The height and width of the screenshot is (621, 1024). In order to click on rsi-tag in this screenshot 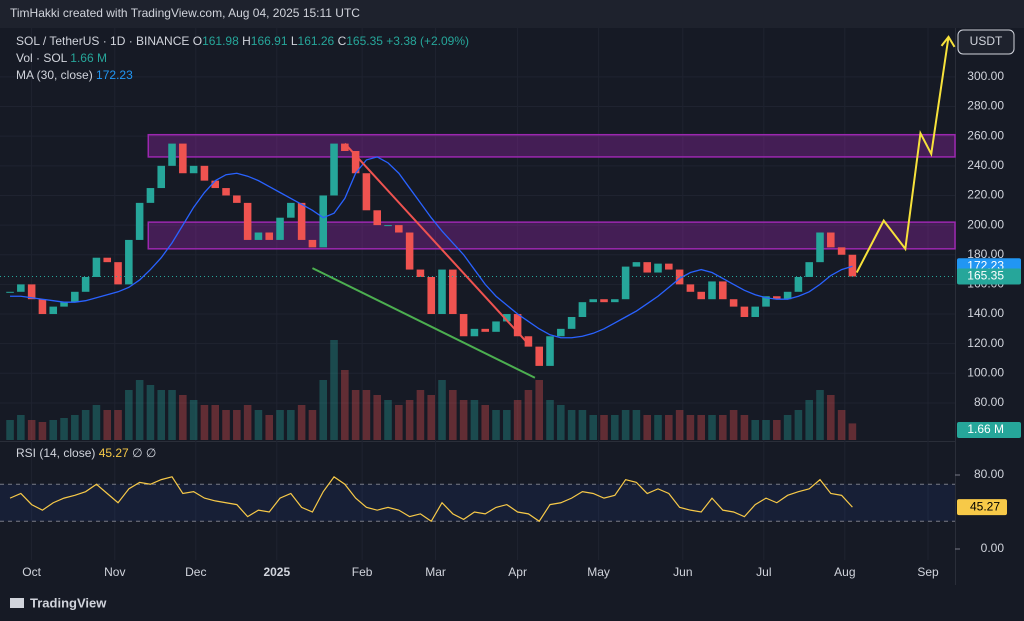, I will do `click(982, 507)`.